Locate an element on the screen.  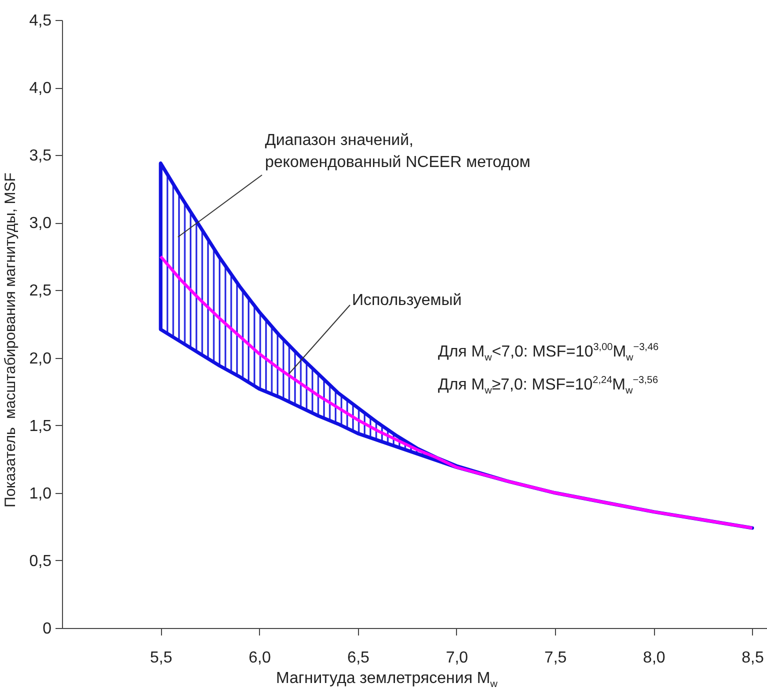
x-tick-label: 8,5 is located at coordinates (753, 658).